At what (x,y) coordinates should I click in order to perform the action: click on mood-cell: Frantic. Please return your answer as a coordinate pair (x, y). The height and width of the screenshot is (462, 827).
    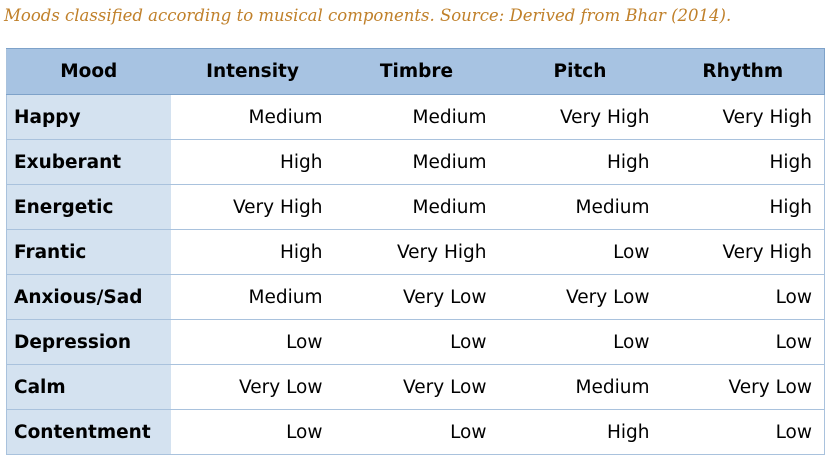
    Looking at the image, I should click on (88, 252).